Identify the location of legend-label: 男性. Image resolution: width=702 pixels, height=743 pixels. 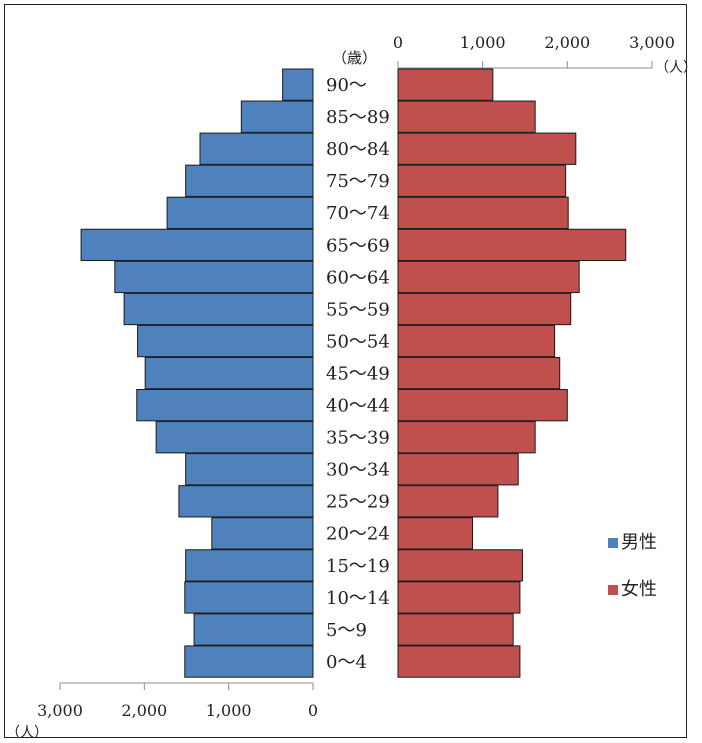
(639, 542).